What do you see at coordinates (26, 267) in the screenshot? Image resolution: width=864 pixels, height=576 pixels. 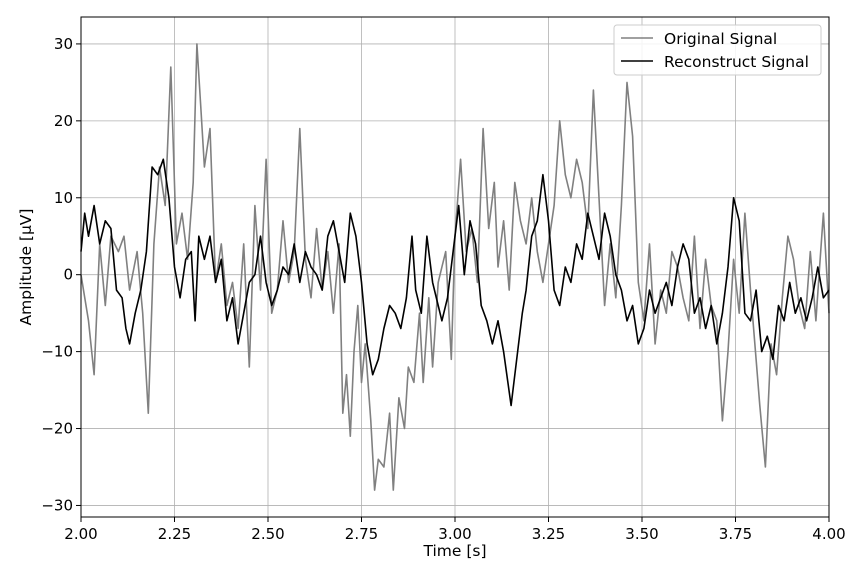 I see `y-axis-label: Amplitude [μV]` at bounding box center [26, 267].